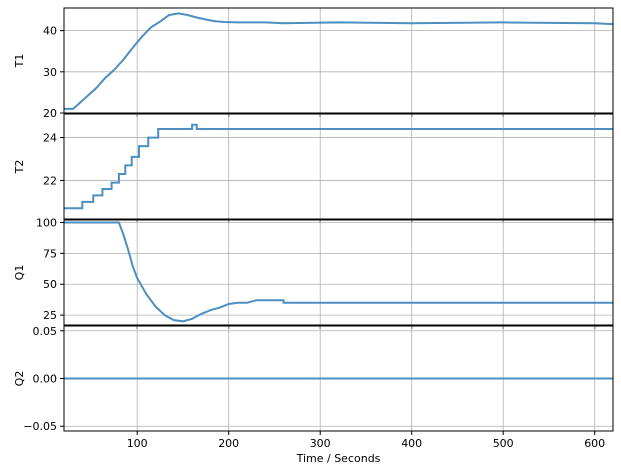 The image size is (621, 476). What do you see at coordinates (503, 443) in the screenshot?
I see `x-tick-label: 500` at bounding box center [503, 443].